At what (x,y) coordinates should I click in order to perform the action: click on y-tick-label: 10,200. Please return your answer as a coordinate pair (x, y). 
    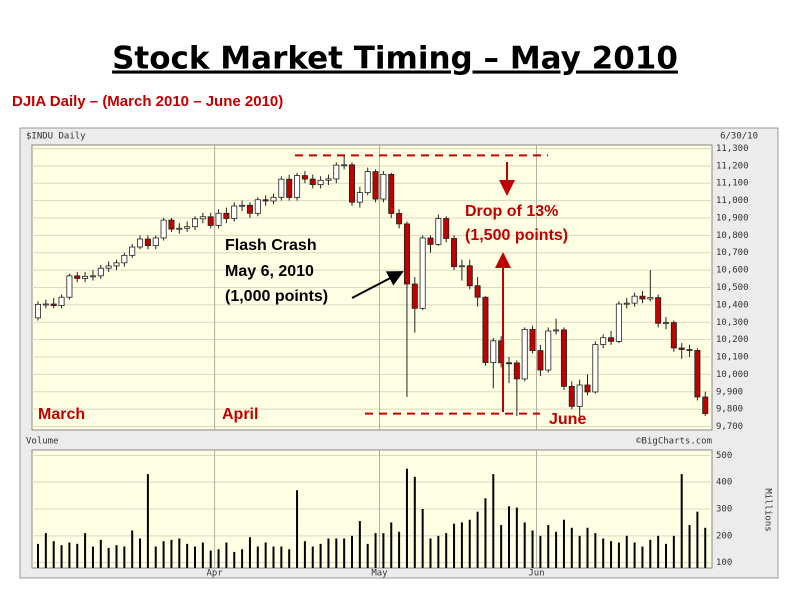
    Looking at the image, I should click on (732, 340).